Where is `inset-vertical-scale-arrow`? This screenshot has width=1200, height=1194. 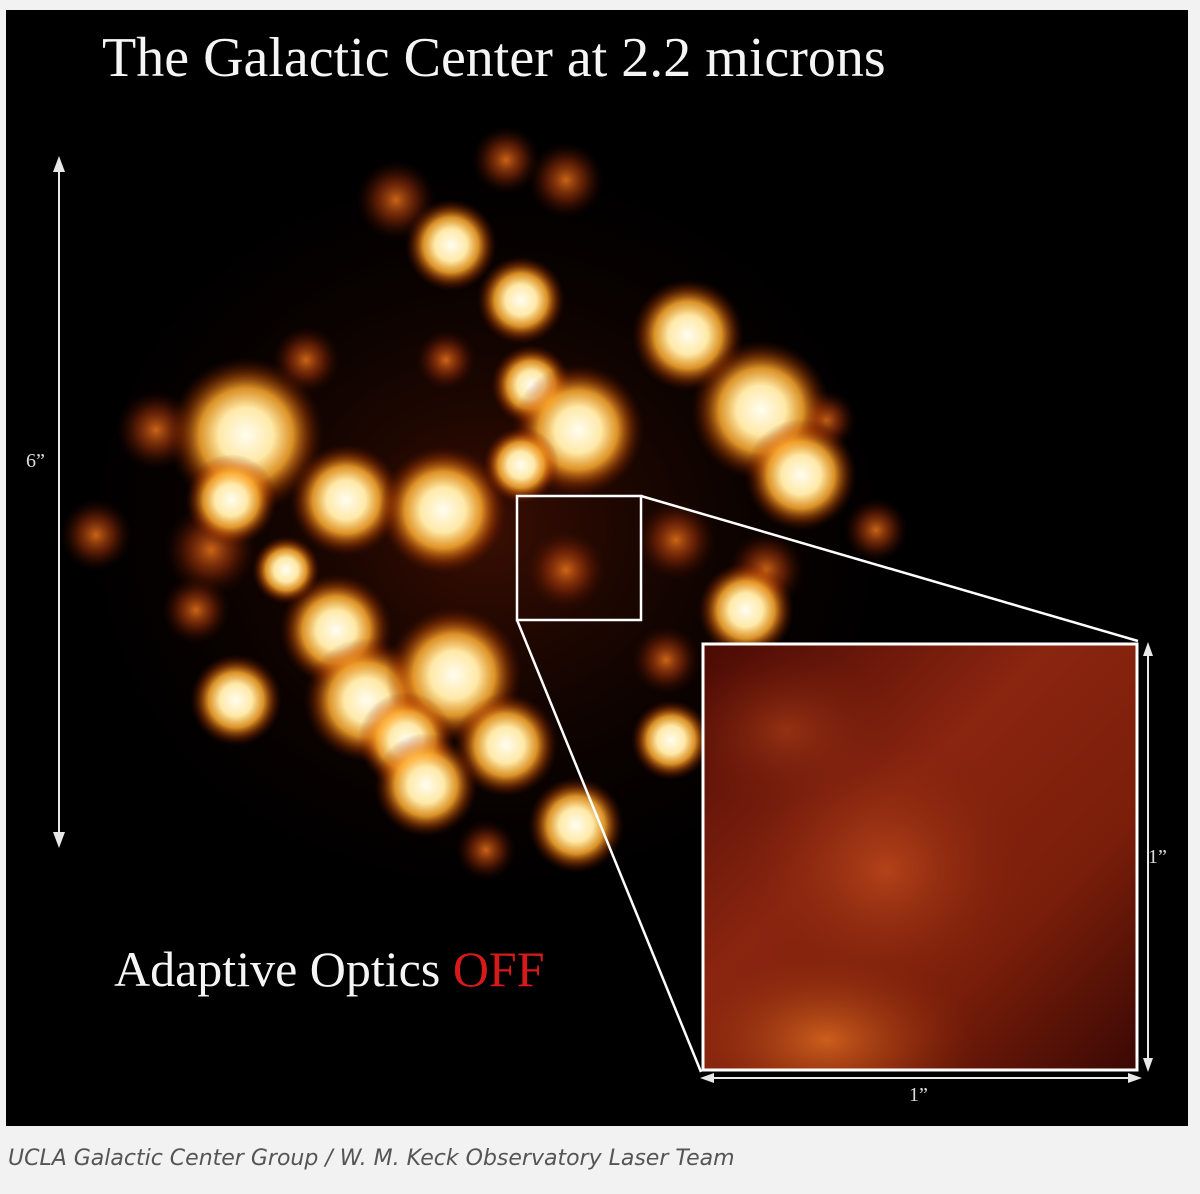 inset-vertical-scale-arrow is located at coordinates (1148, 857).